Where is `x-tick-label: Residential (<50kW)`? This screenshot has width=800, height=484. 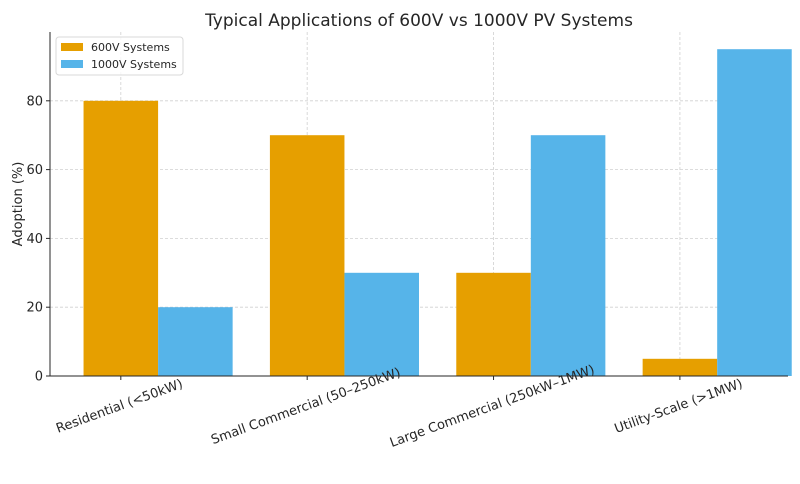 x-tick-label: Residential (<50kW) is located at coordinates (119, 407).